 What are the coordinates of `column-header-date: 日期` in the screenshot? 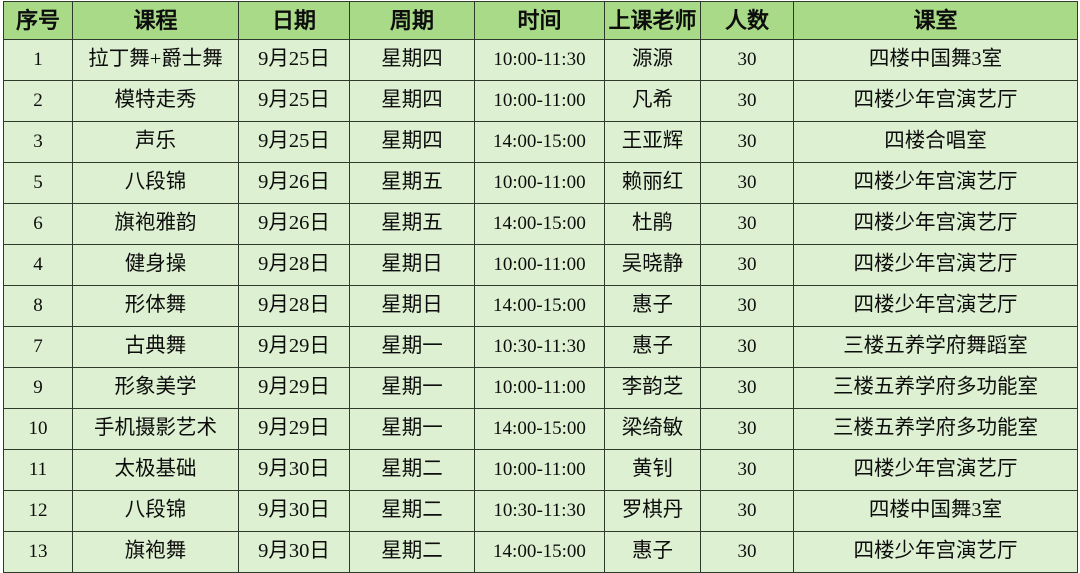 It's located at (294, 20).